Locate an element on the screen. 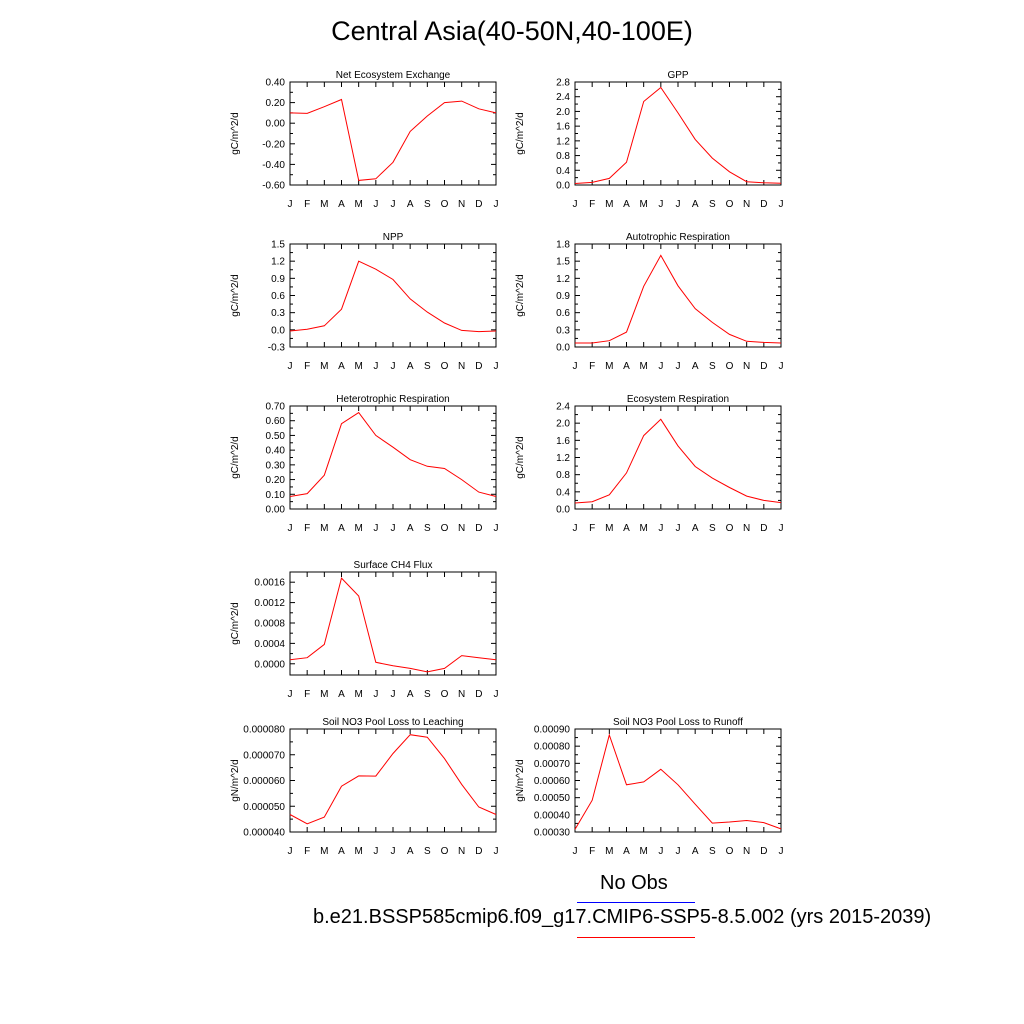  panel-title: Soil NO3 Pool Loss to Runoff is located at coordinates (678, 722).